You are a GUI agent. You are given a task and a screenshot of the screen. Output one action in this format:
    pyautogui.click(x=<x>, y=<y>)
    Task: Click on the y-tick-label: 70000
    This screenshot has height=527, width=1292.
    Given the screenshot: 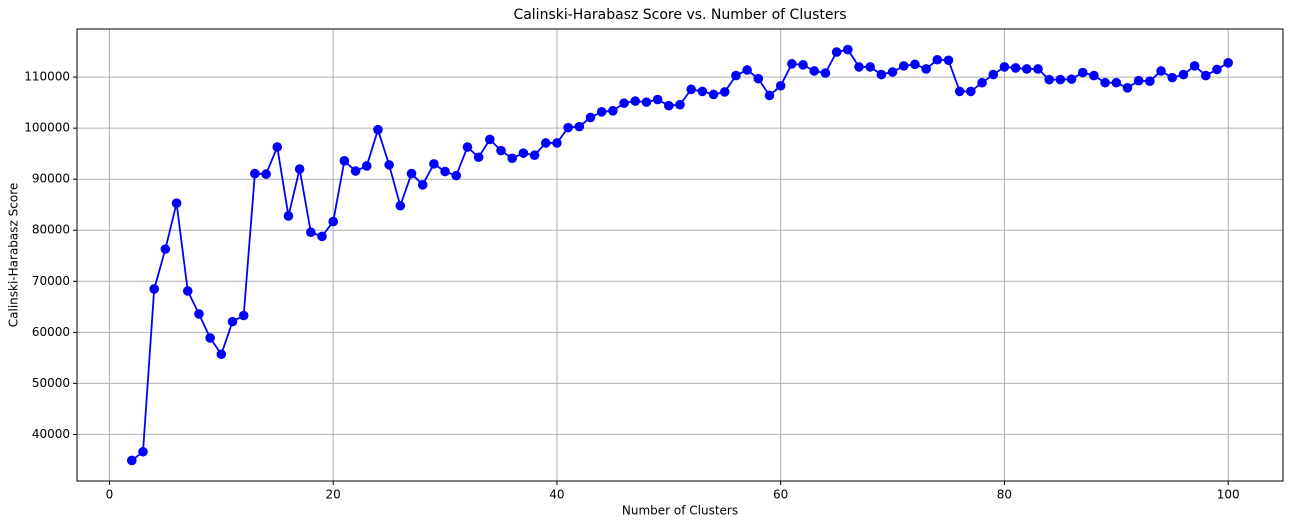 What is the action you would take?
    pyautogui.click(x=51, y=281)
    